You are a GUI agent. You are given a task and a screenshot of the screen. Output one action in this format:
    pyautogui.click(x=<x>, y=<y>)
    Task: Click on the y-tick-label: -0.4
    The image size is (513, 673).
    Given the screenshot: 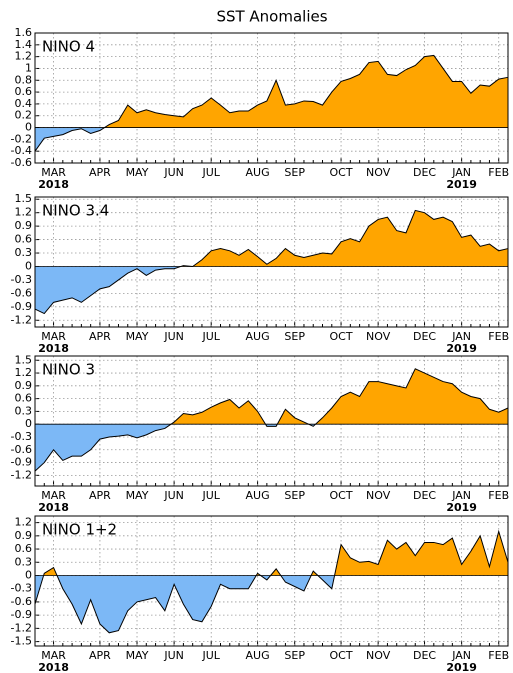 What is the action you would take?
    pyautogui.click(x=21, y=150)
    